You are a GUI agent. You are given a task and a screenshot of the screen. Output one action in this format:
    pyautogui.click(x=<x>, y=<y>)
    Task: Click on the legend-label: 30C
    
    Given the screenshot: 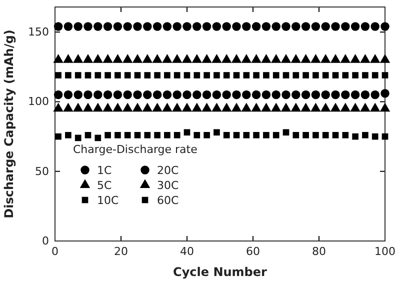 What is the action you would take?
    pyautogui.click(x=168, y=185)
    